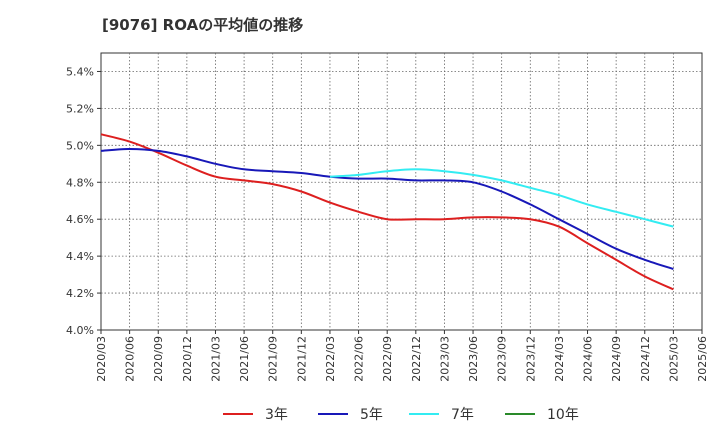 This screenshot has height=440, width=720. I want to click on y-tick-label: 4.6%, so click(80, 219).